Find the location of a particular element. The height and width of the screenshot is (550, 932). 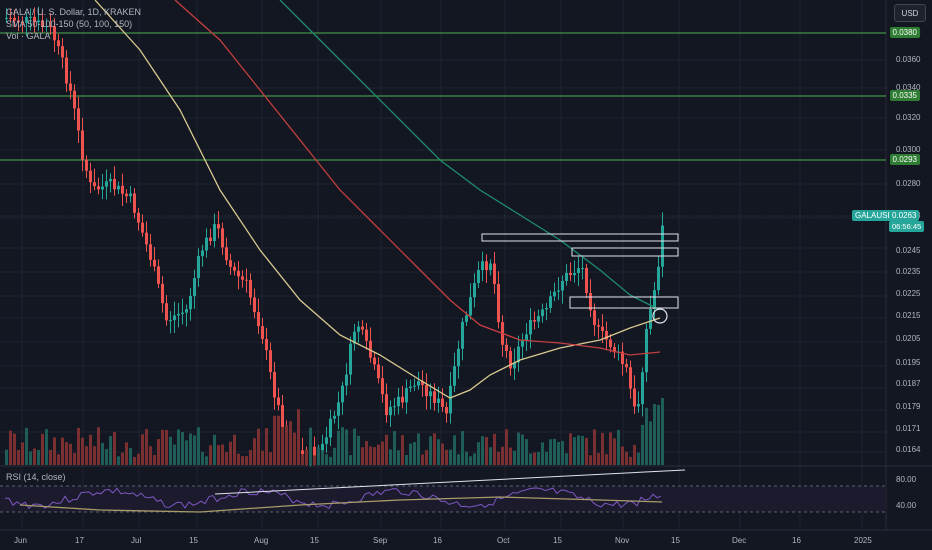

price-axis-label: 0.0195 is located at coordinates (908, 362).